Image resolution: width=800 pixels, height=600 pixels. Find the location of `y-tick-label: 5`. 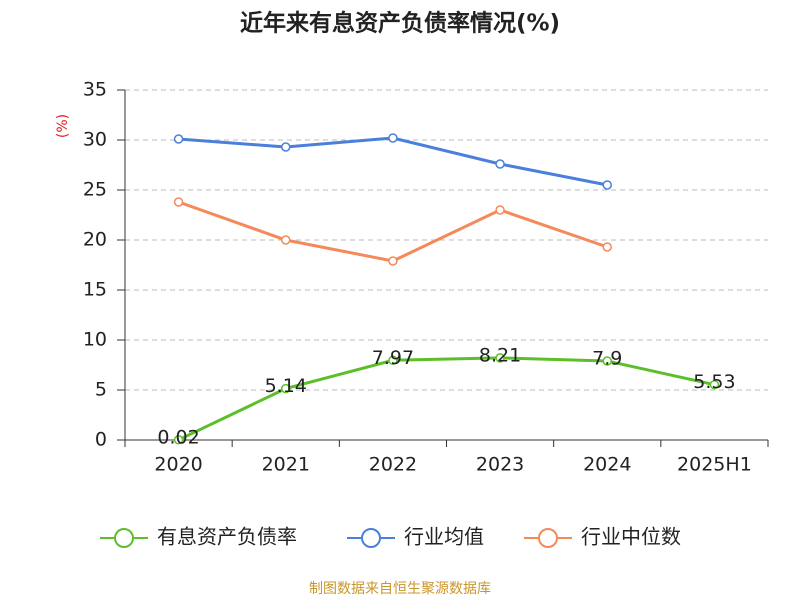

y-tick-label: 5 is located at coordinates (101, 390).